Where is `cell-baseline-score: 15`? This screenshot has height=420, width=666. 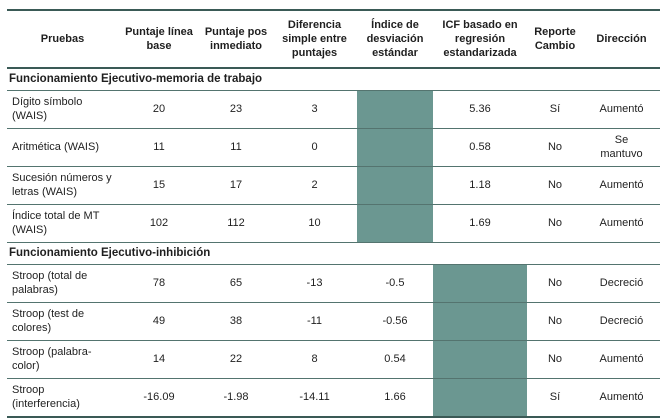
cell-baseline-score: 15 is located at coordinates (159, 185).